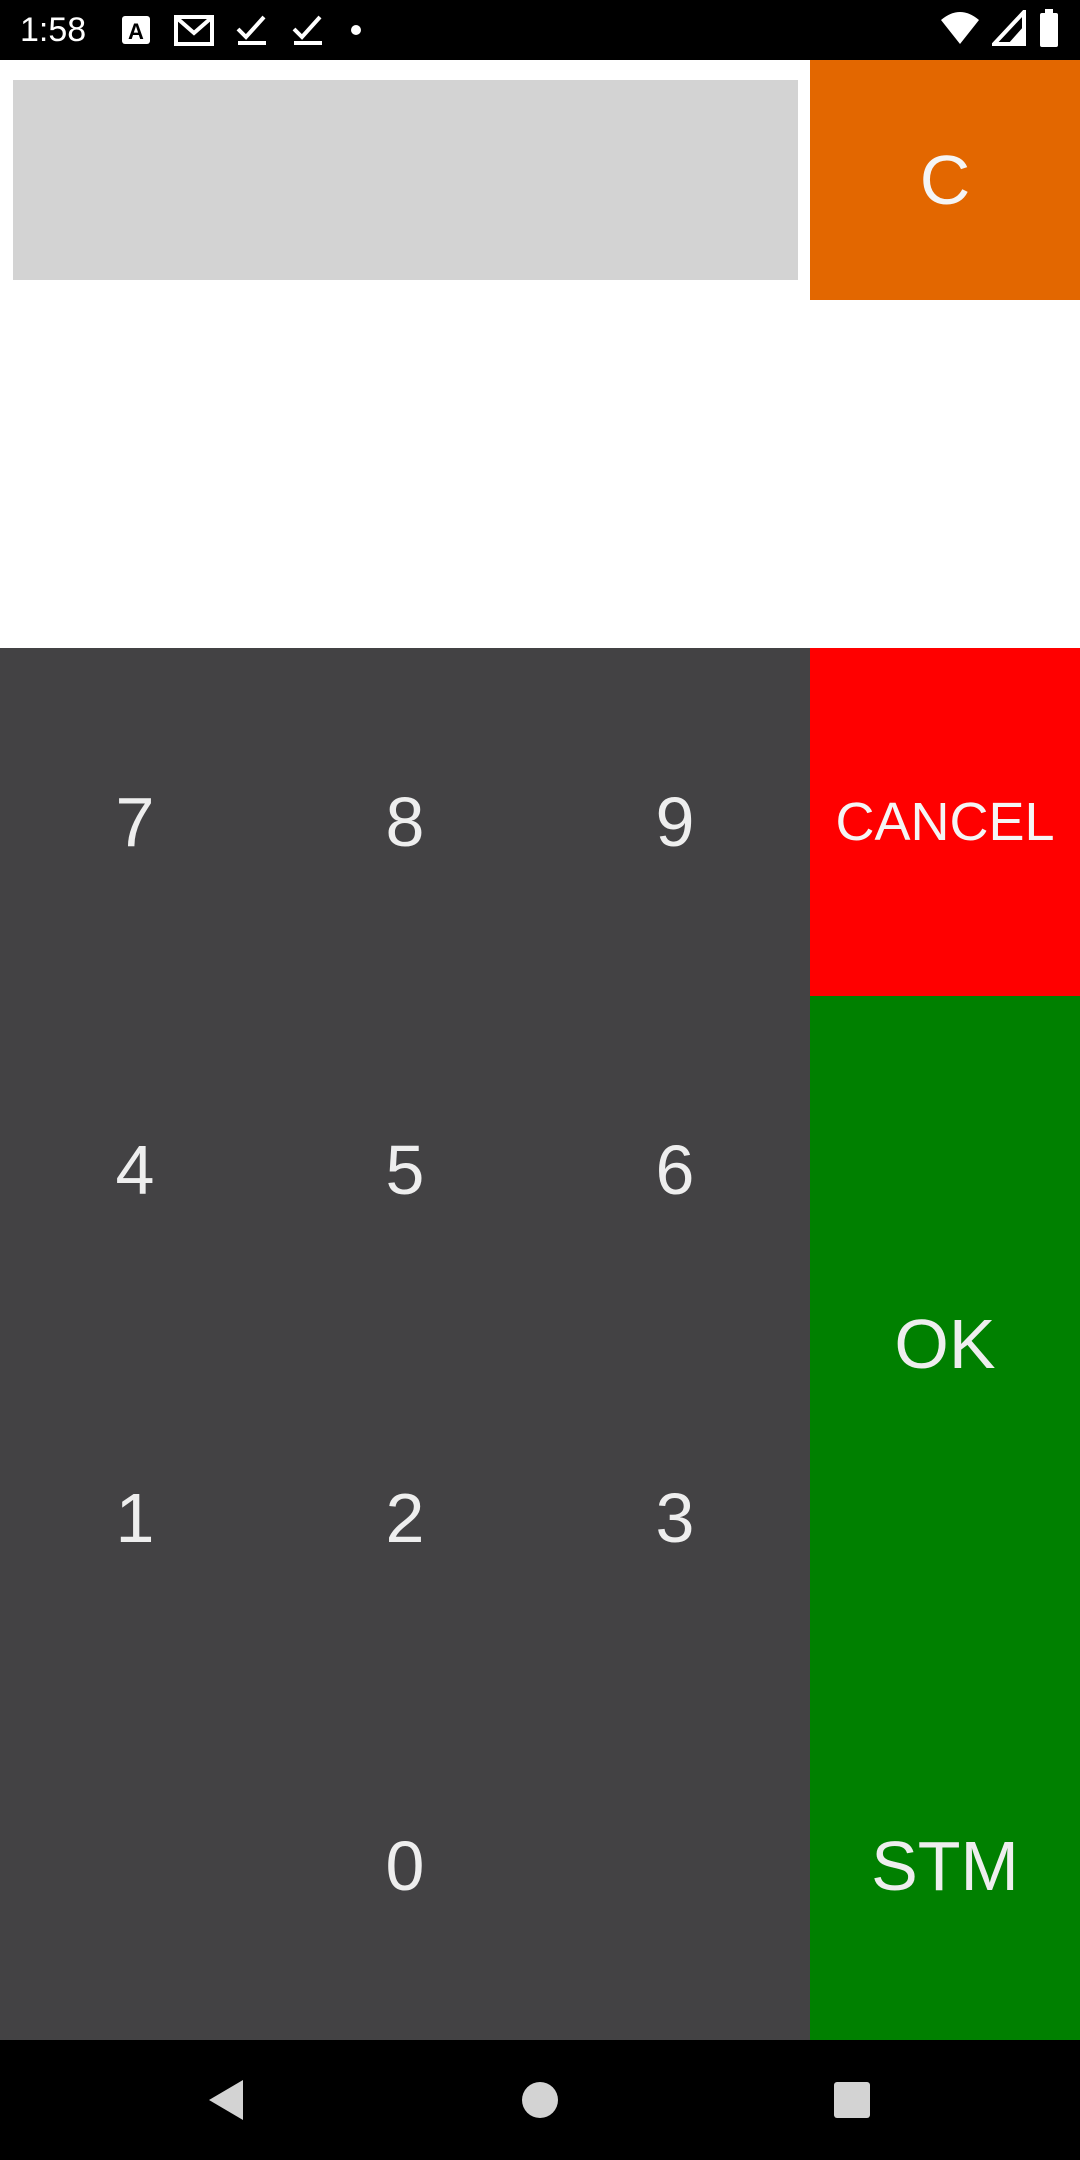 The image size is (1080, 2160). What do you see at coordinates (135, 1518) in the screenshot?
I see `key-1: 1` at bounding box center [135, 1518].